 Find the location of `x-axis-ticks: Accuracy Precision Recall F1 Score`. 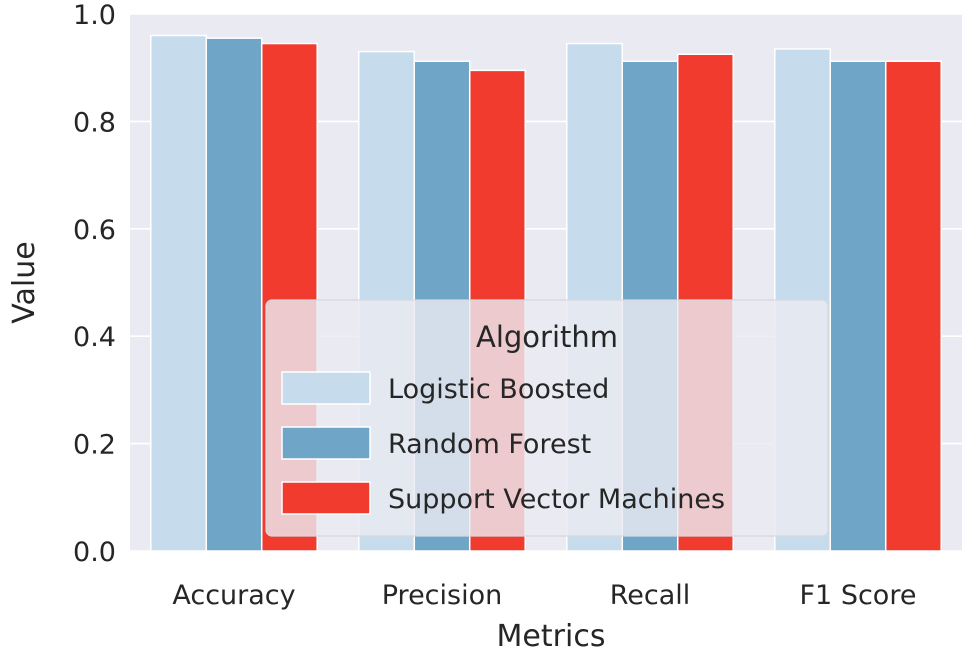

x-axis-ticks: Accuracy Precision Recall F1 Score is located at coordinates (544, 595).